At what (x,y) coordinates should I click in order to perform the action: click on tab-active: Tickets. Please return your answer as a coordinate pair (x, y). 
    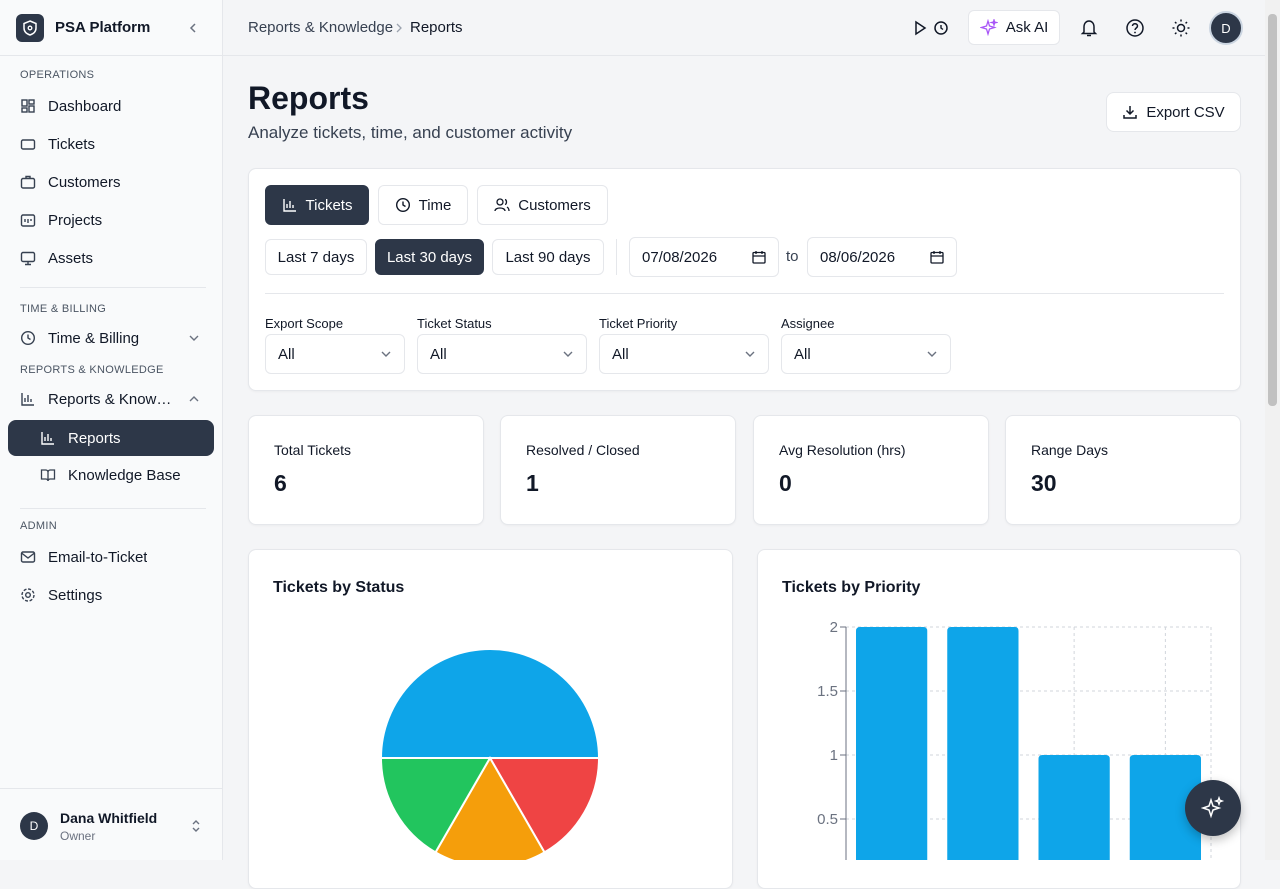
    Looking at the image, I should click on (317, 205).